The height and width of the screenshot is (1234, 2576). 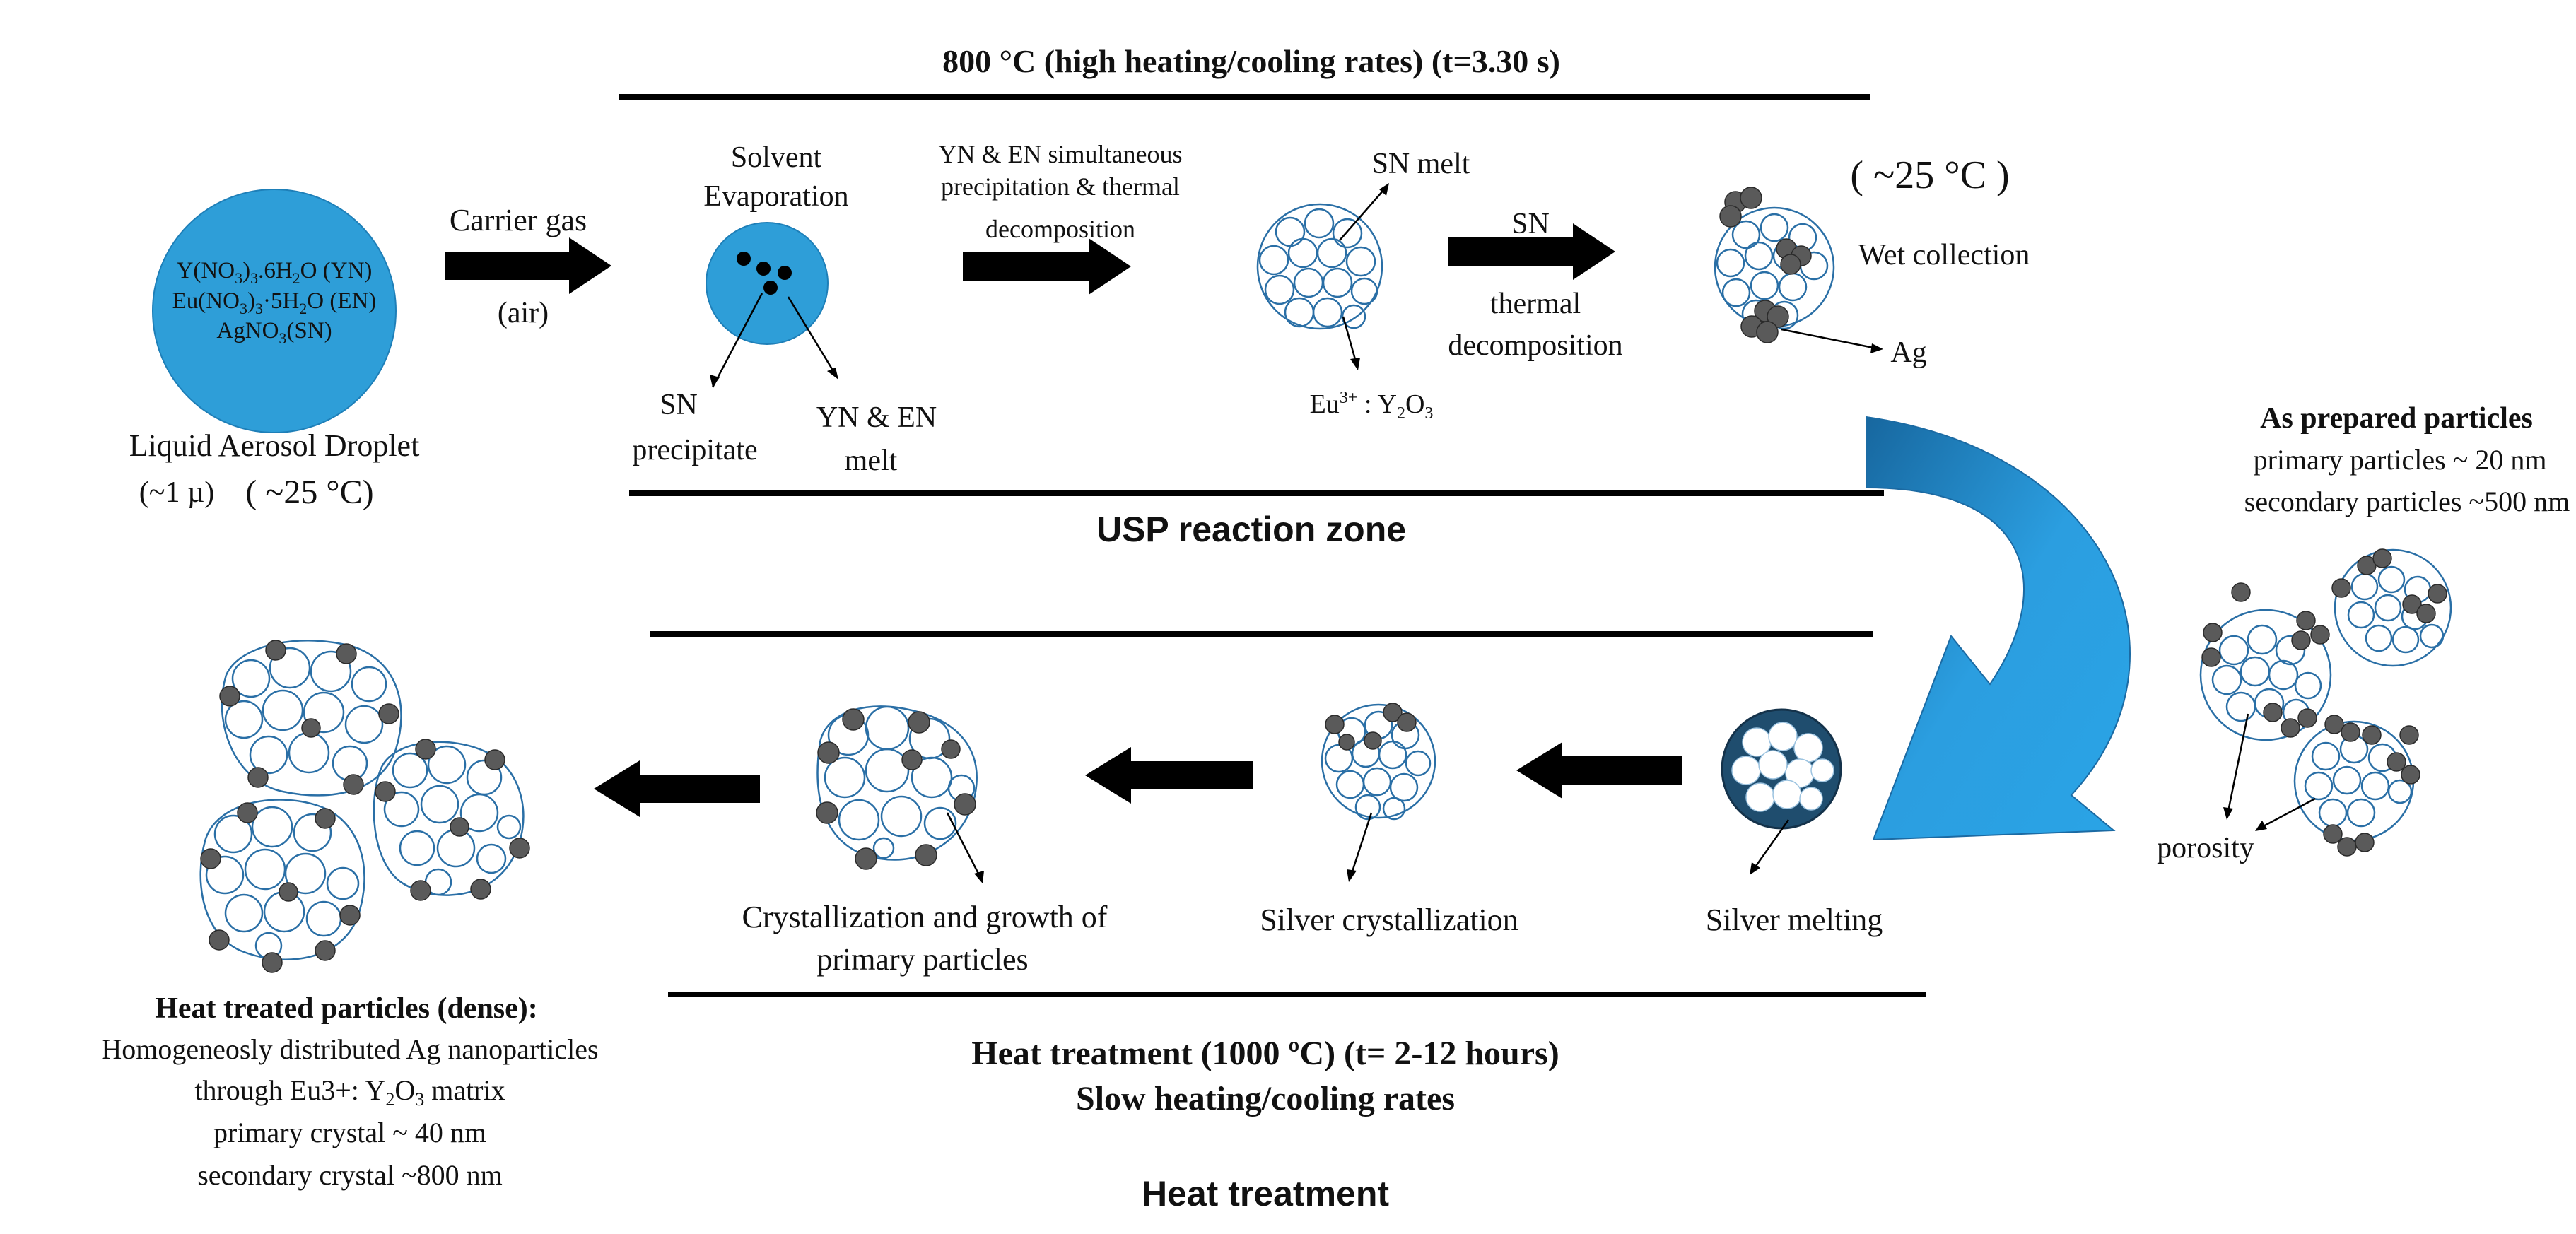 What do you see at coordinates (1794, 920) in the screenshot?
I see `silver-melting-label: Silver melting` at bounding box center [1794, 920].